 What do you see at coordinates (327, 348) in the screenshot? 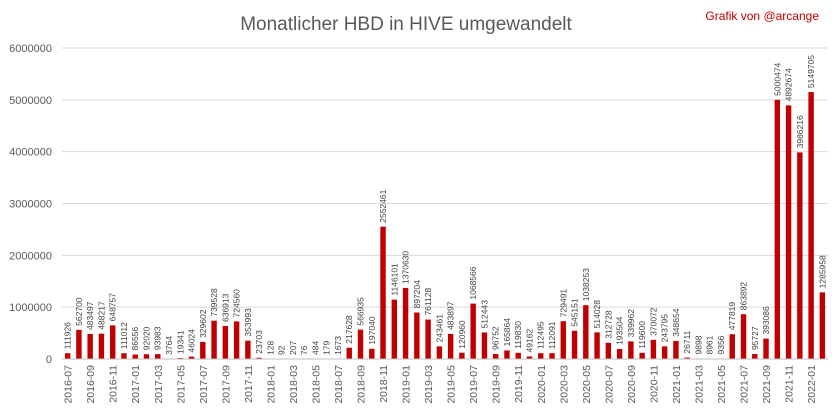
I see `data-label: 179` at bounding box center [327, 348].